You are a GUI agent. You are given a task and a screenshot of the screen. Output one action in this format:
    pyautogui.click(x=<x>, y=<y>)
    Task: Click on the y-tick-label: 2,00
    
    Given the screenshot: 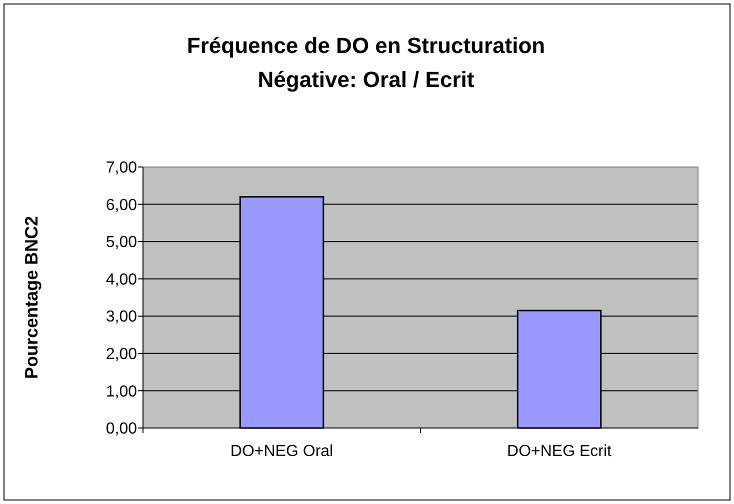 What is the action you would take?
    pyautogui.click(x=122, y=355)
    